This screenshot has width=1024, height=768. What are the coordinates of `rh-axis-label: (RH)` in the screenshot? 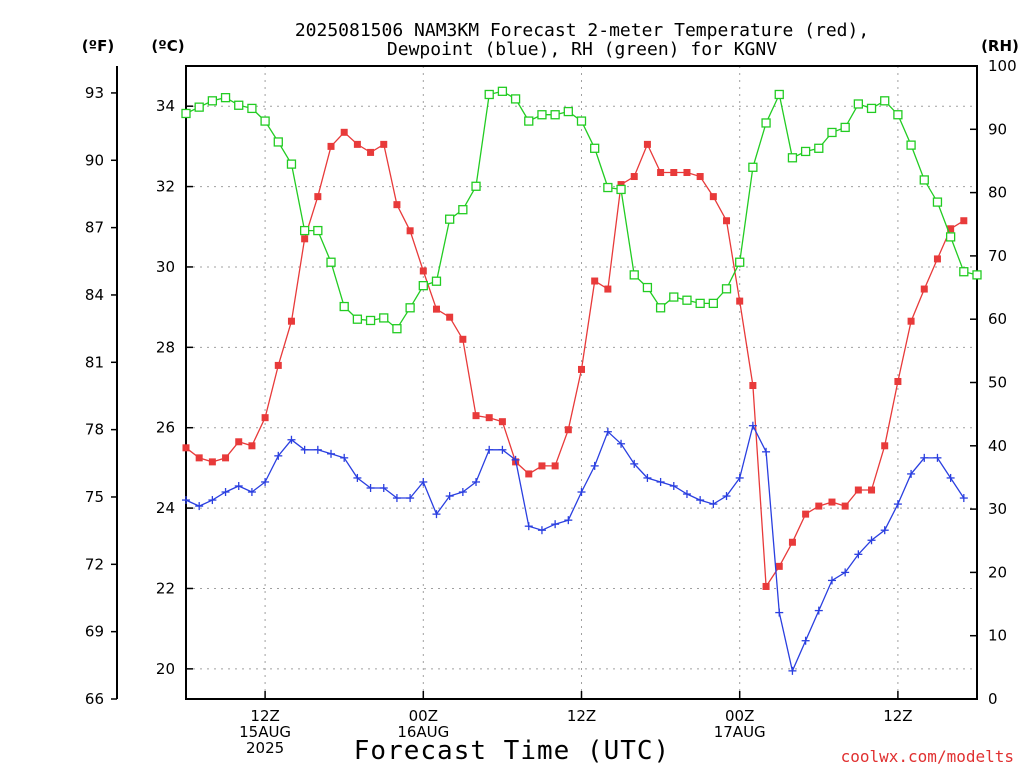 It's located at (1000, 46).